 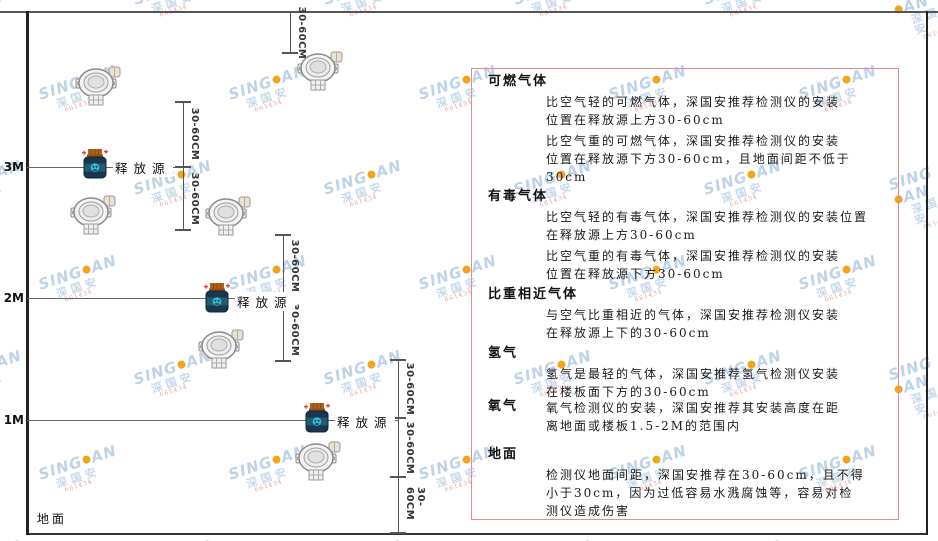 I want to click on section-heading: 地面, so click(x=503, y=454).